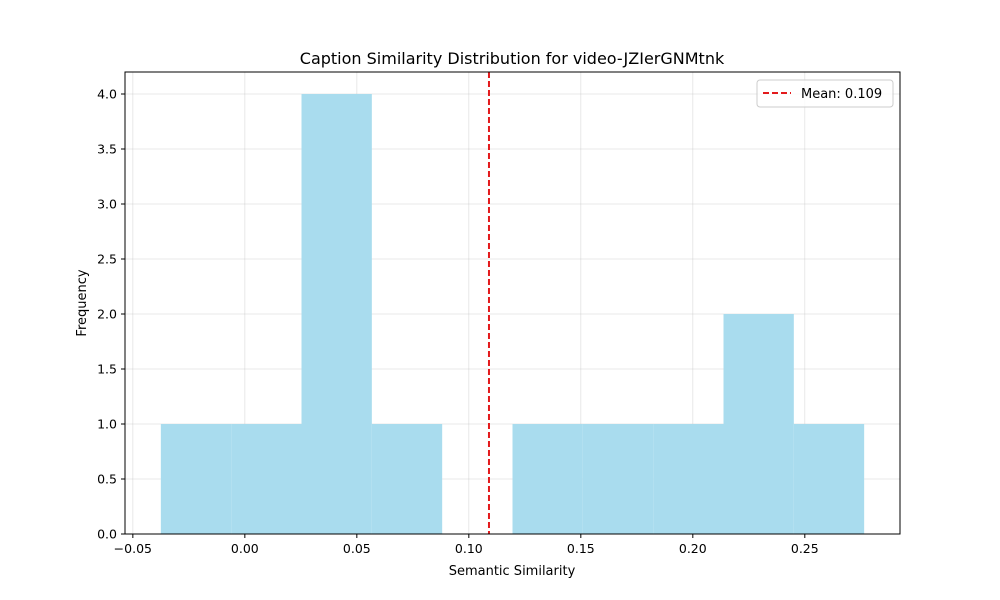 This screenshot has height=600, width=1000. I want to click on y-tick-label: 3.0, so click(107, 204).